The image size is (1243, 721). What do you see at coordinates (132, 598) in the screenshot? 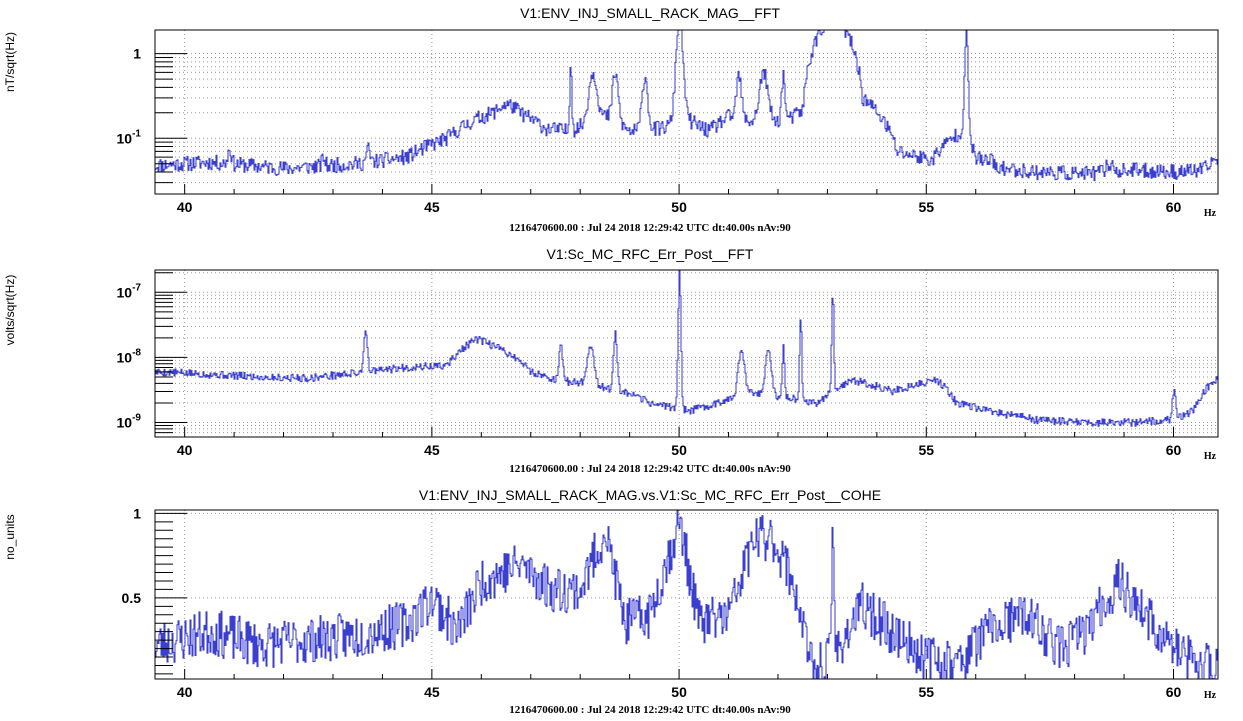
I see `y-tick-label: 0.5` at bounding box center [132, 598].